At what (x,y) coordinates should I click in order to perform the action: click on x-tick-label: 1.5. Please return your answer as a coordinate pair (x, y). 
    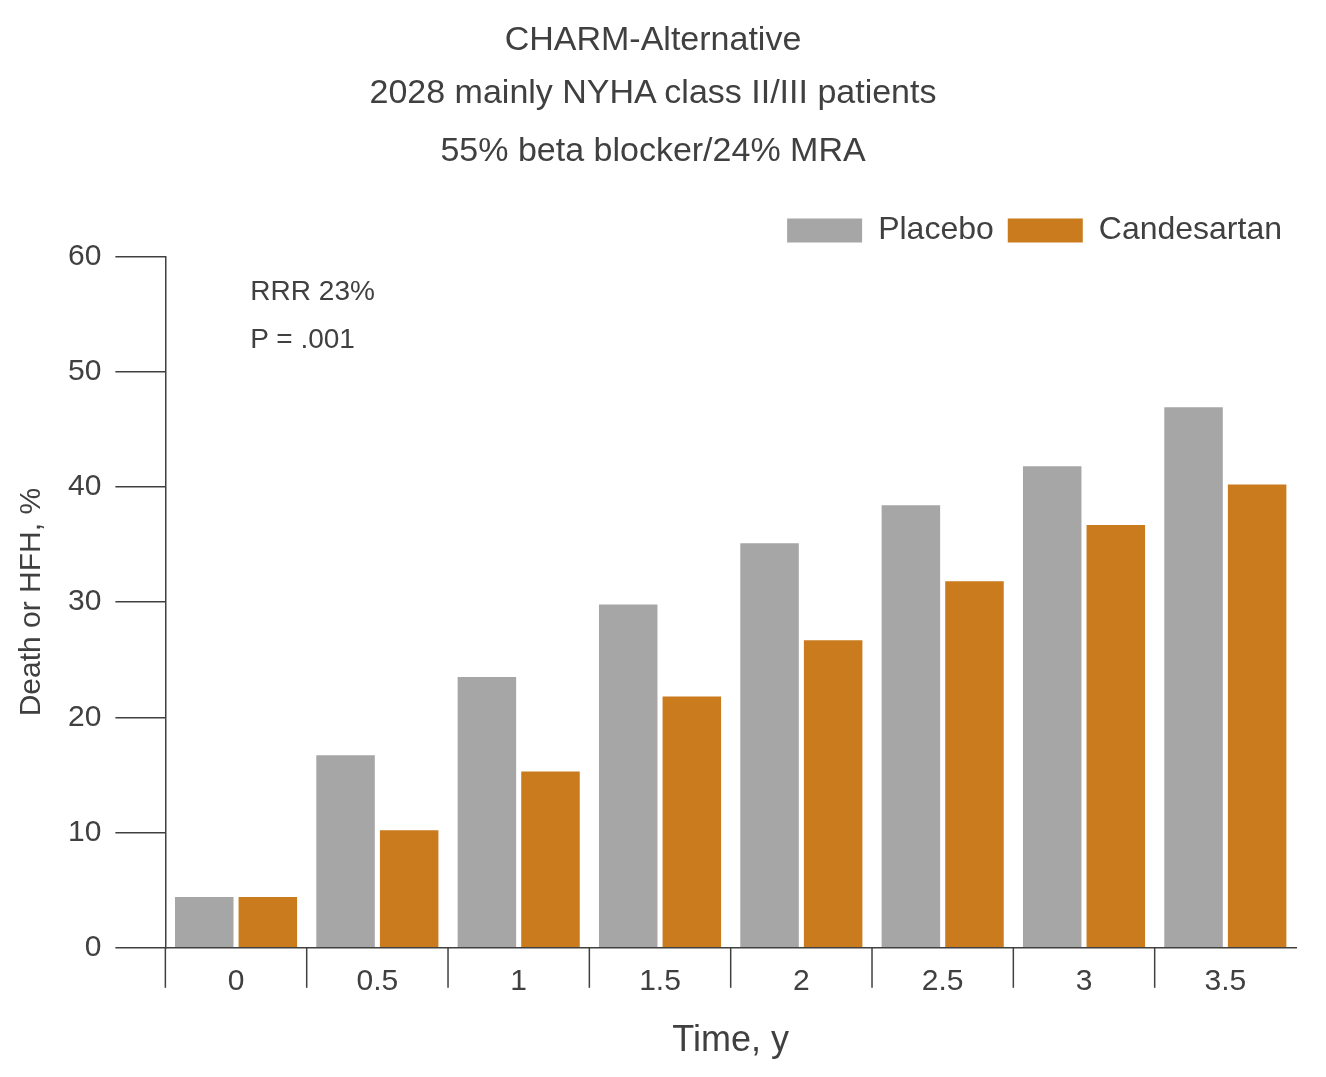
    Looking at the image, I should click on (660, 980).